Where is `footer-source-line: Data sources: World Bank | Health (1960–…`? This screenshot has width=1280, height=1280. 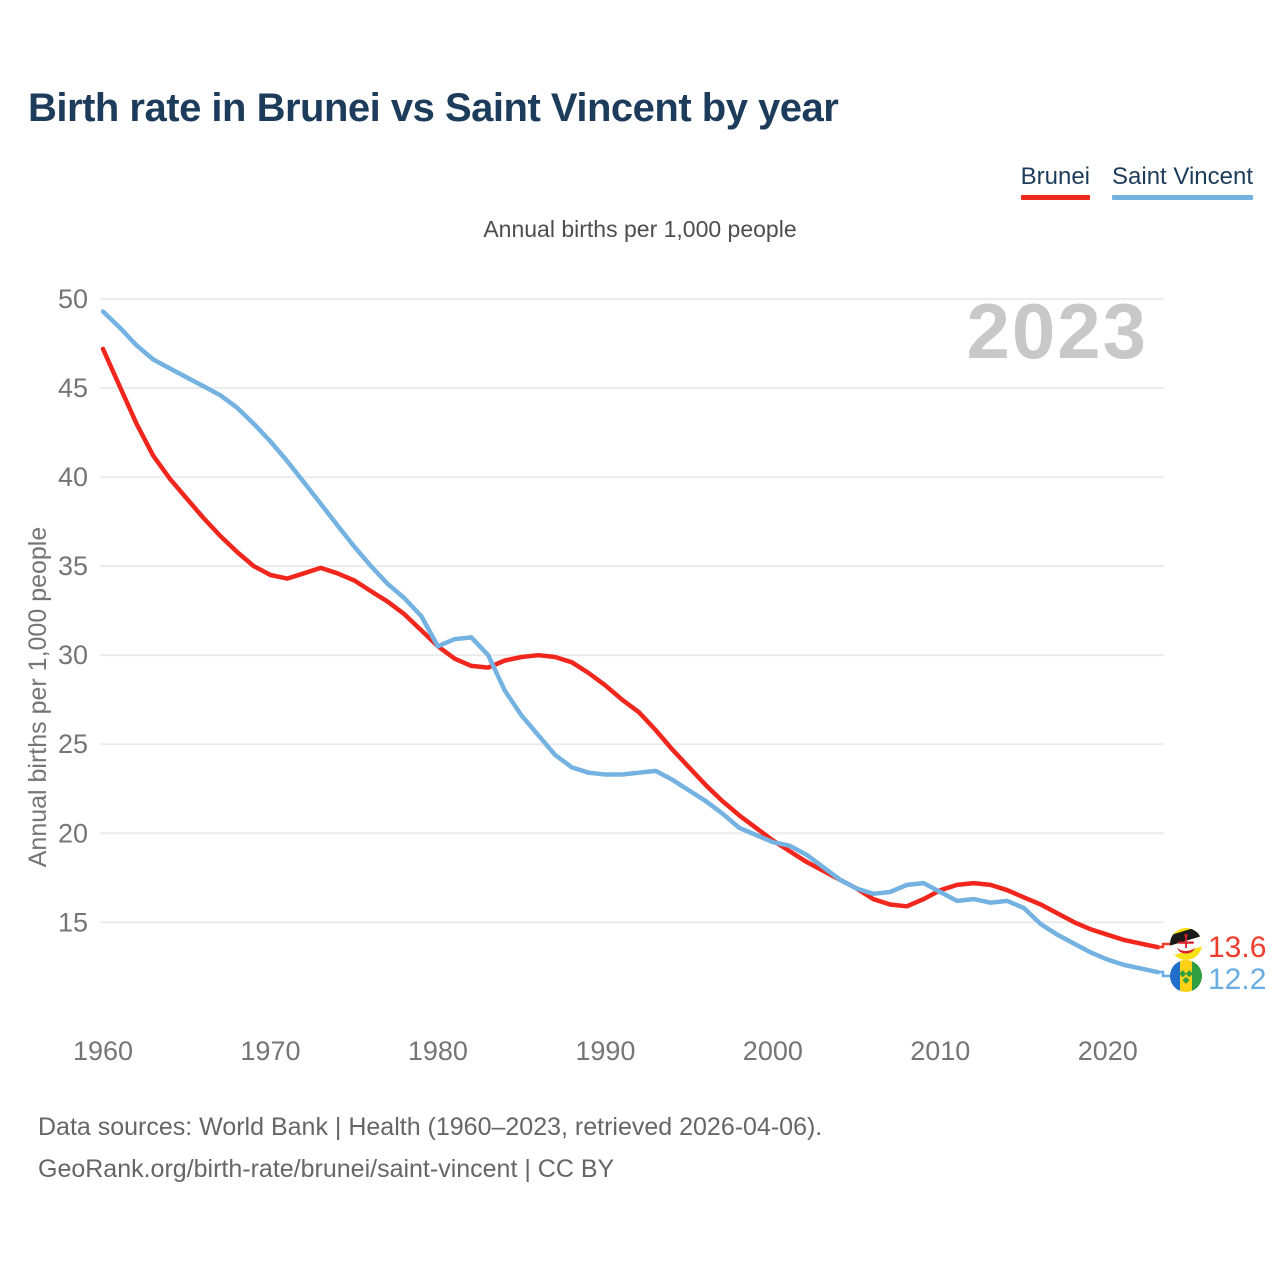
footer-source-line: Data sources: World Bank | Health (1960–… is located at coordinates (430, 1127).